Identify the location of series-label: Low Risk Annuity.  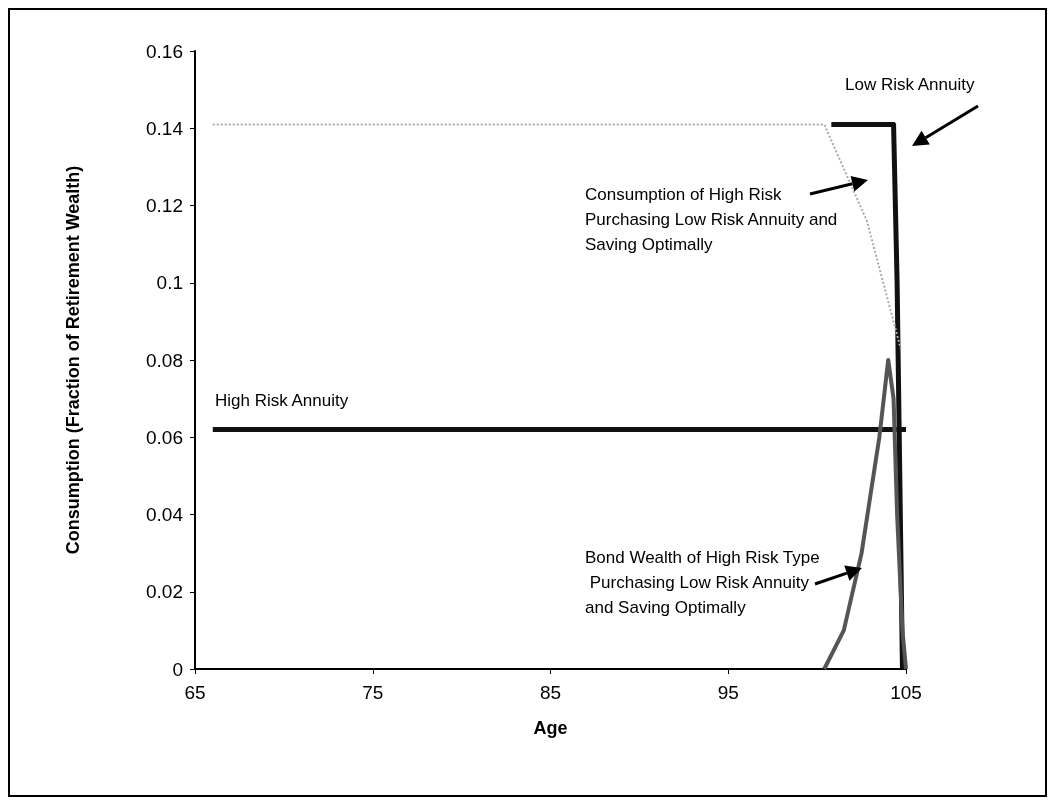
(910, 84).